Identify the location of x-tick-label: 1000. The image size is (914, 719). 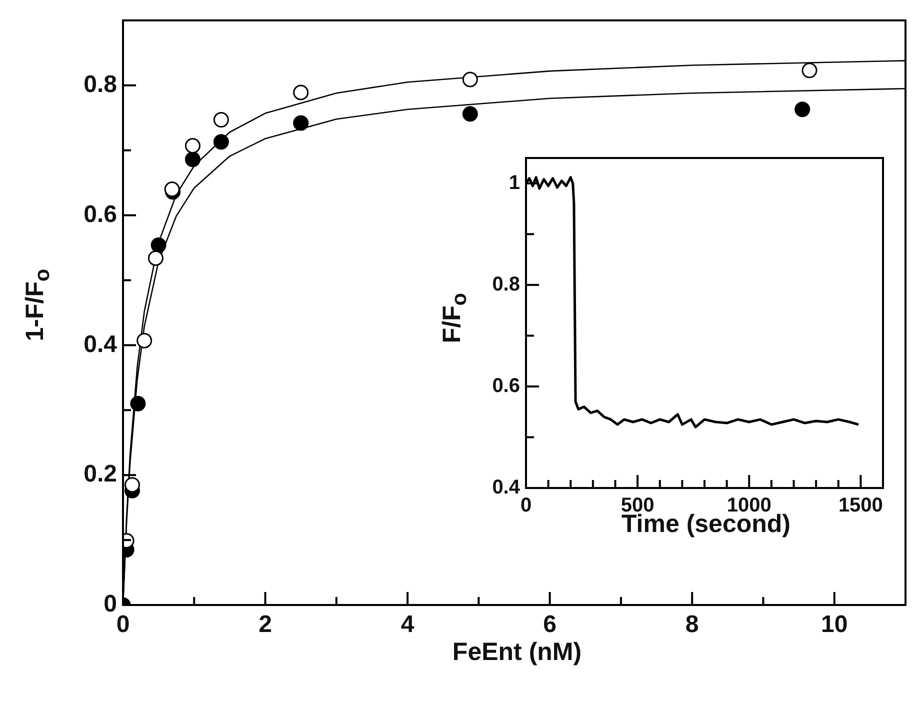
(749, 505).